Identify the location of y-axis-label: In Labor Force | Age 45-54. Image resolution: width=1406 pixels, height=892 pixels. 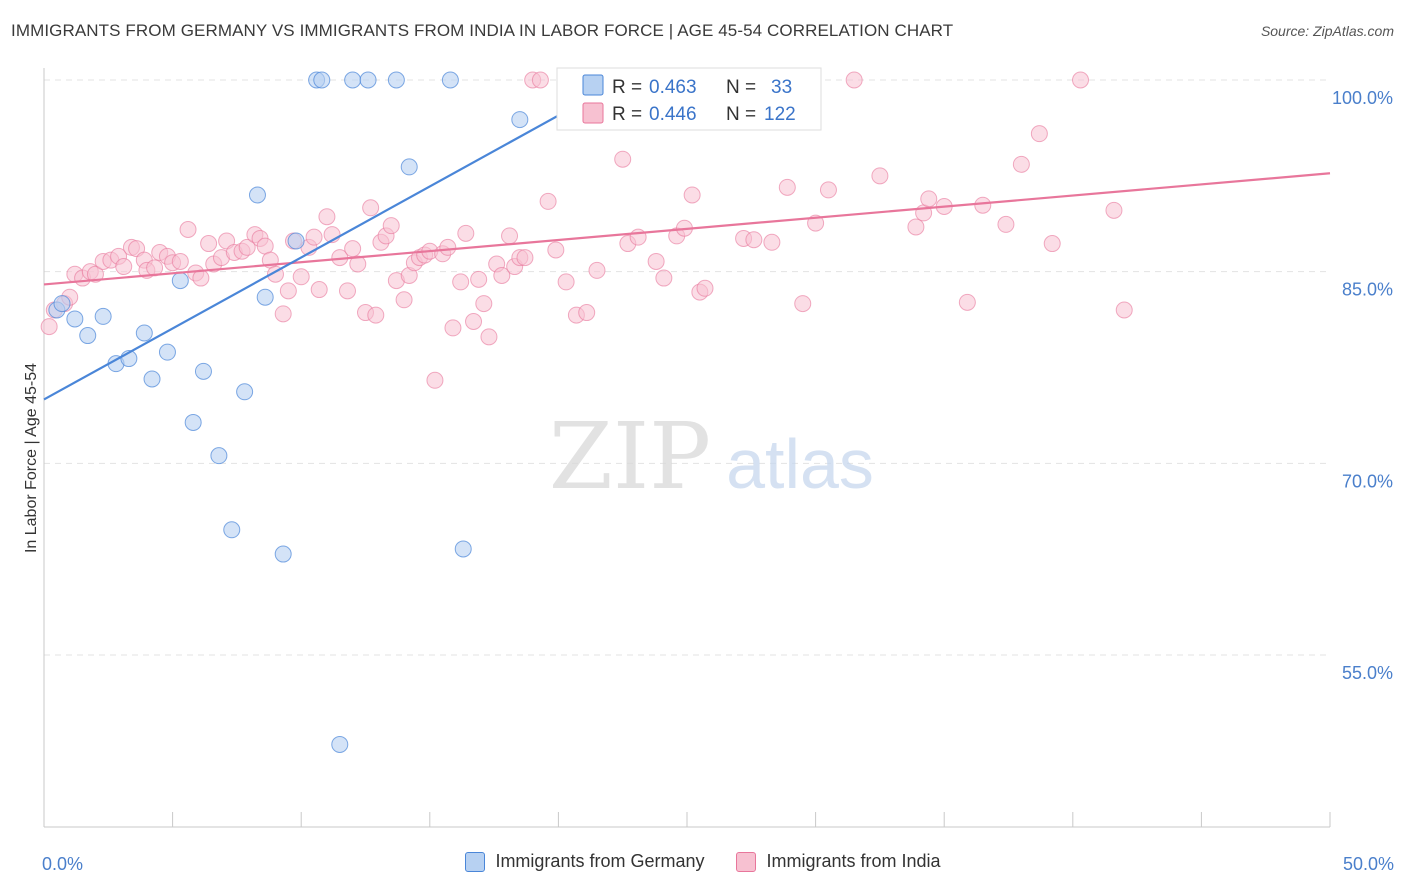
(31, 458).